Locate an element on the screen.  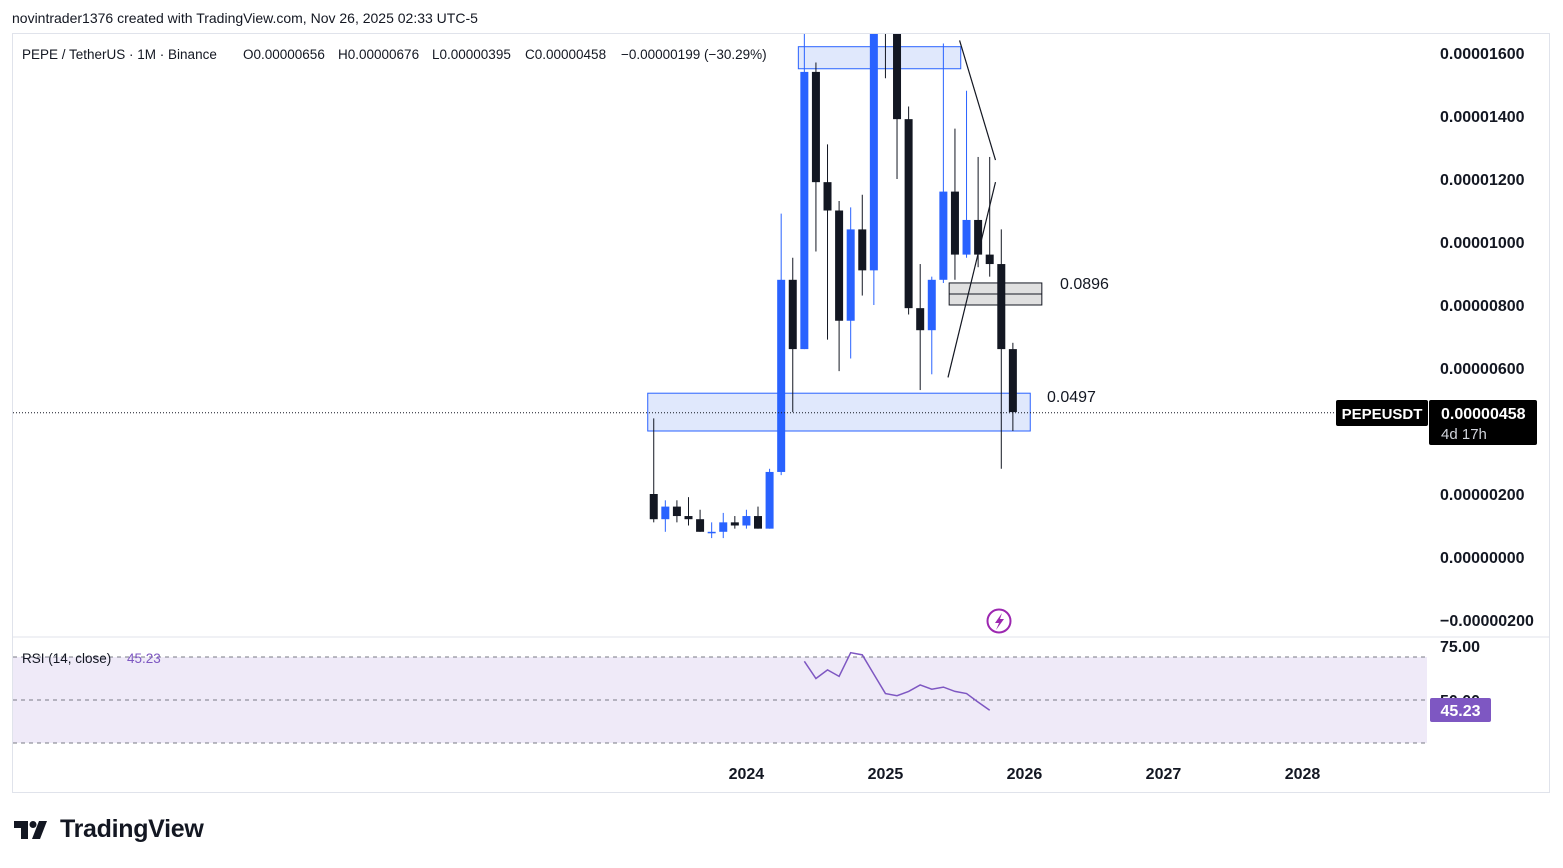
ticker-tag-bg is located at coordinates (1382, 413).